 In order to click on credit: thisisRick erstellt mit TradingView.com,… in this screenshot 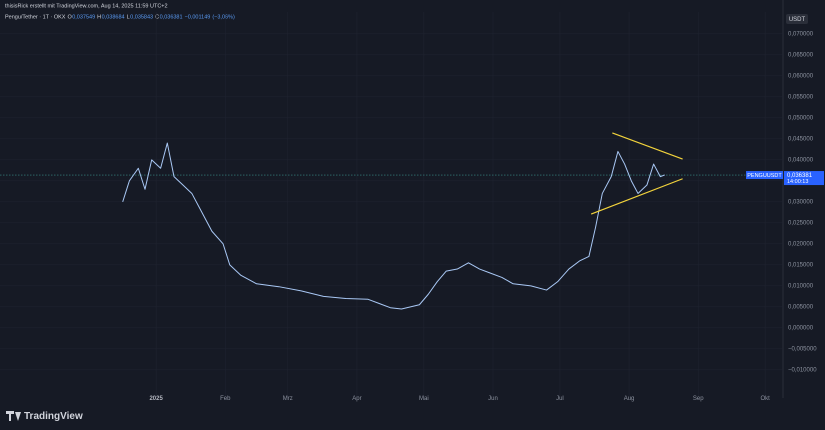, I will do `click(86, 6)`.